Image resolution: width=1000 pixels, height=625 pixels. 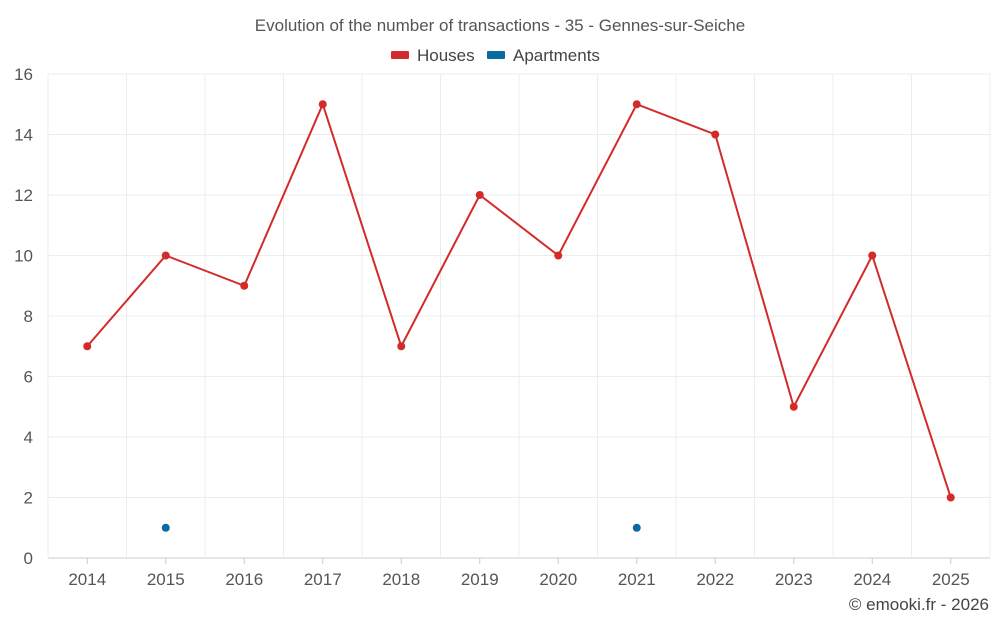 I want to click on y-tick-label: 4, so click(x=28, y=437).